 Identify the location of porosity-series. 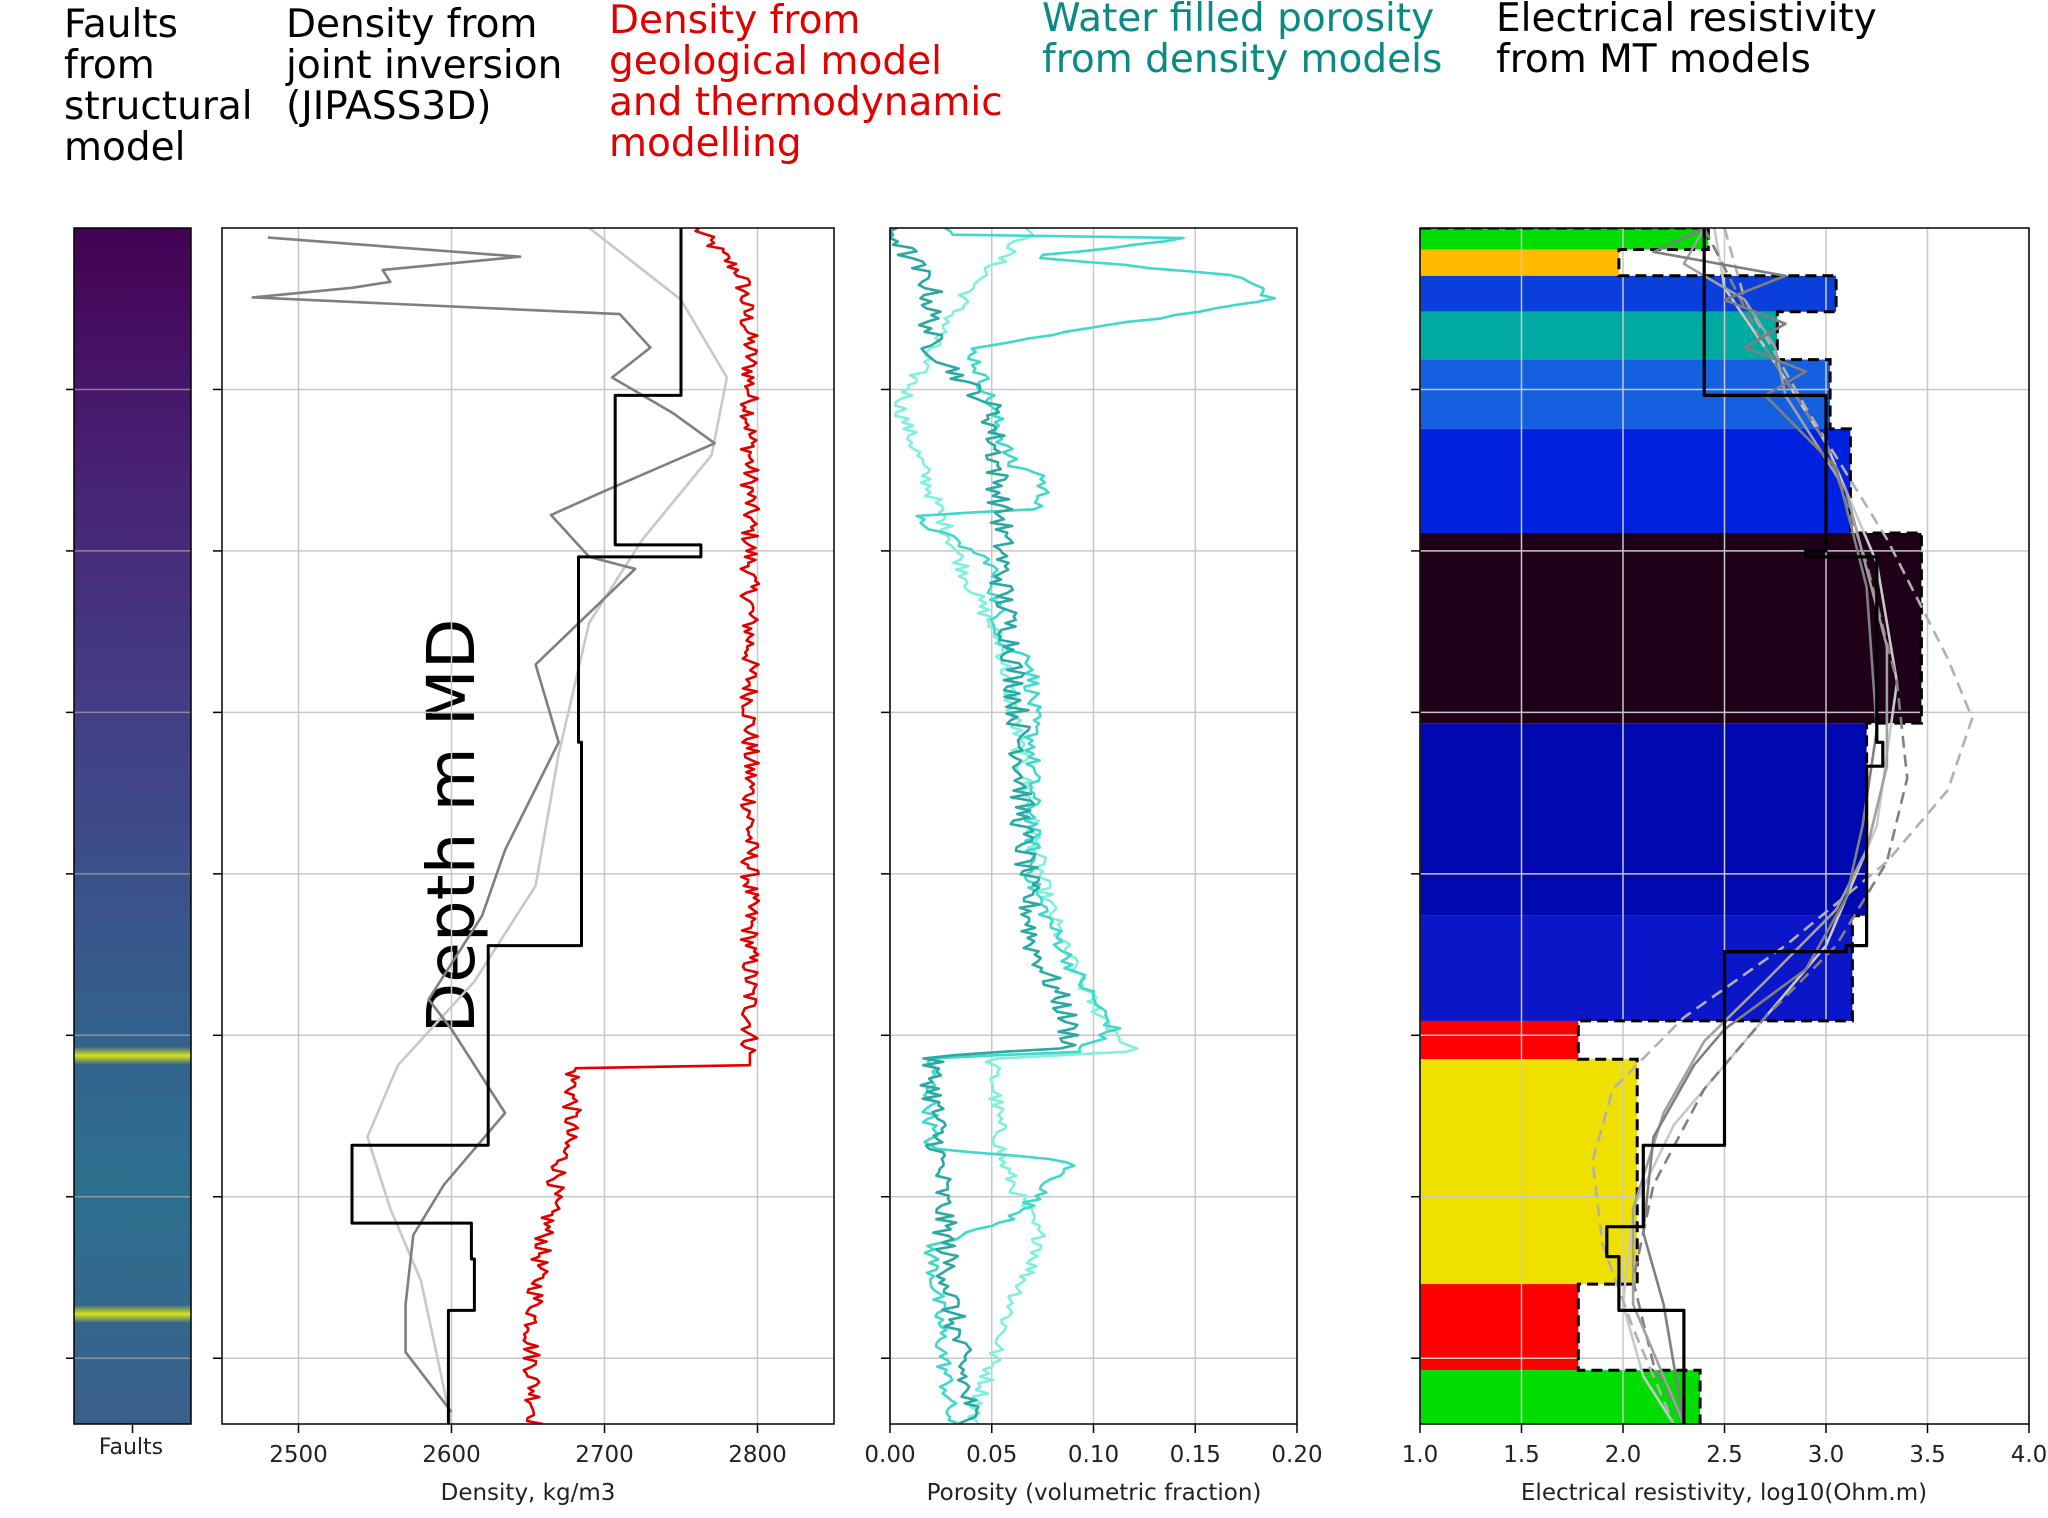
(1083, 826).